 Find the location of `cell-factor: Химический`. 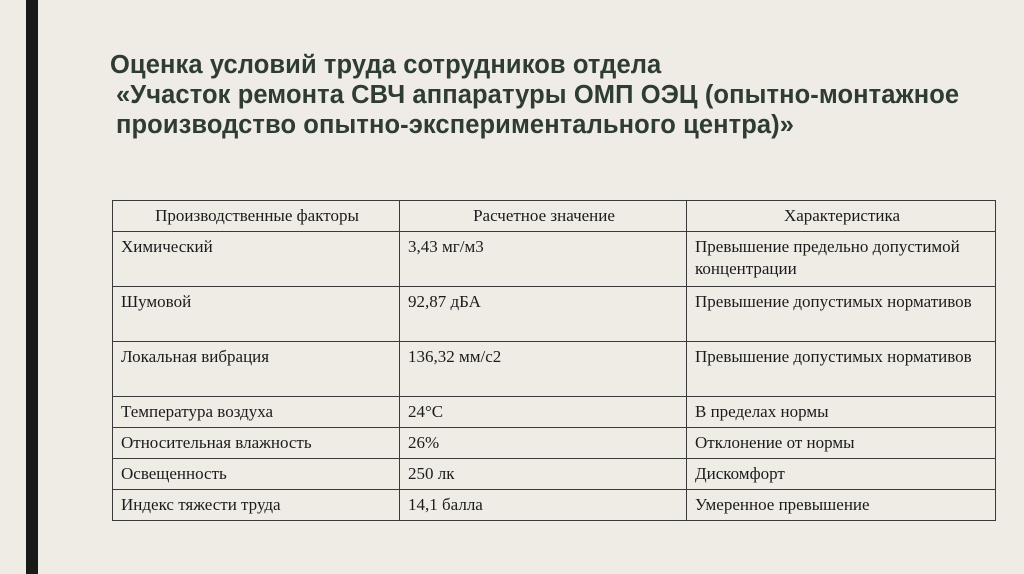

cell-factor: Химический is located at coordinates (256, 259).